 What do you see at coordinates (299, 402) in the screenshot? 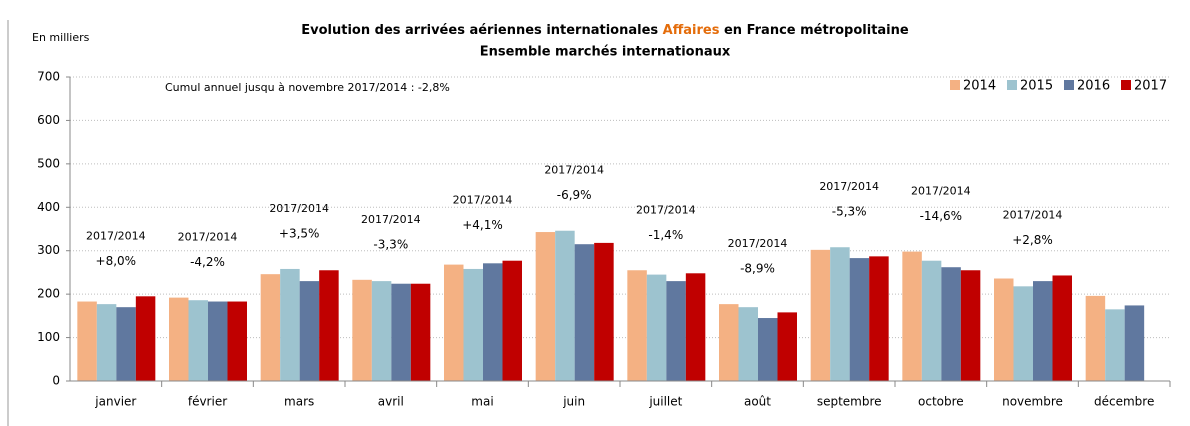
I see `x-tick-label: mars` at bounding box center [299, 402].